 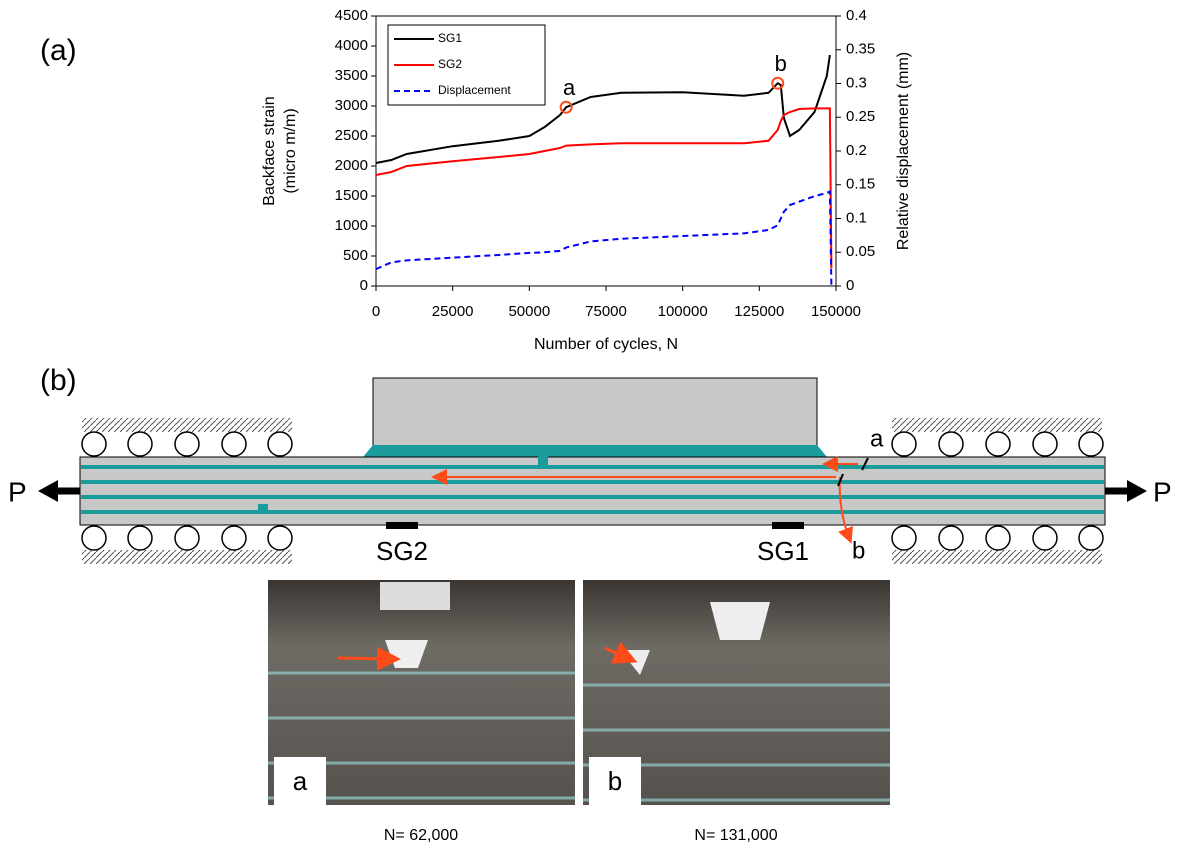 What do you see at coordinates (615, 781) in the screenshot?
I see `photo-label: b` at bounding box center [615, 781].